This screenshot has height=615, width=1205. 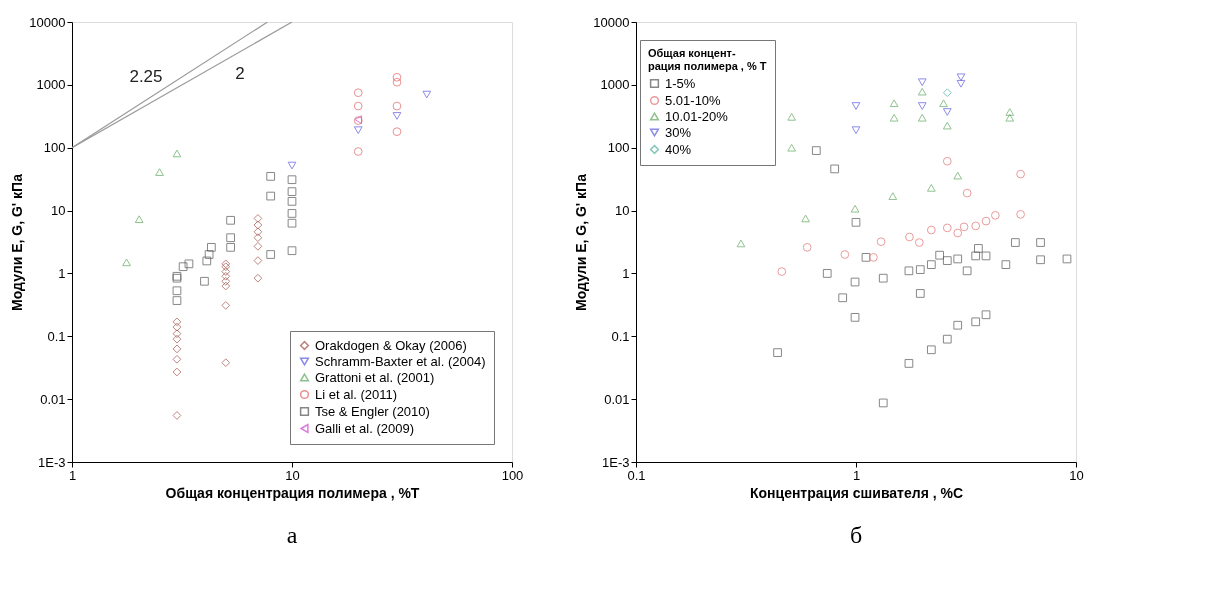 What do you see at coordinates (400, 361) in the screenshot?
I see `legend-label: Schramm-Baxter et al. (2004)` at bounding box center [400, 361].